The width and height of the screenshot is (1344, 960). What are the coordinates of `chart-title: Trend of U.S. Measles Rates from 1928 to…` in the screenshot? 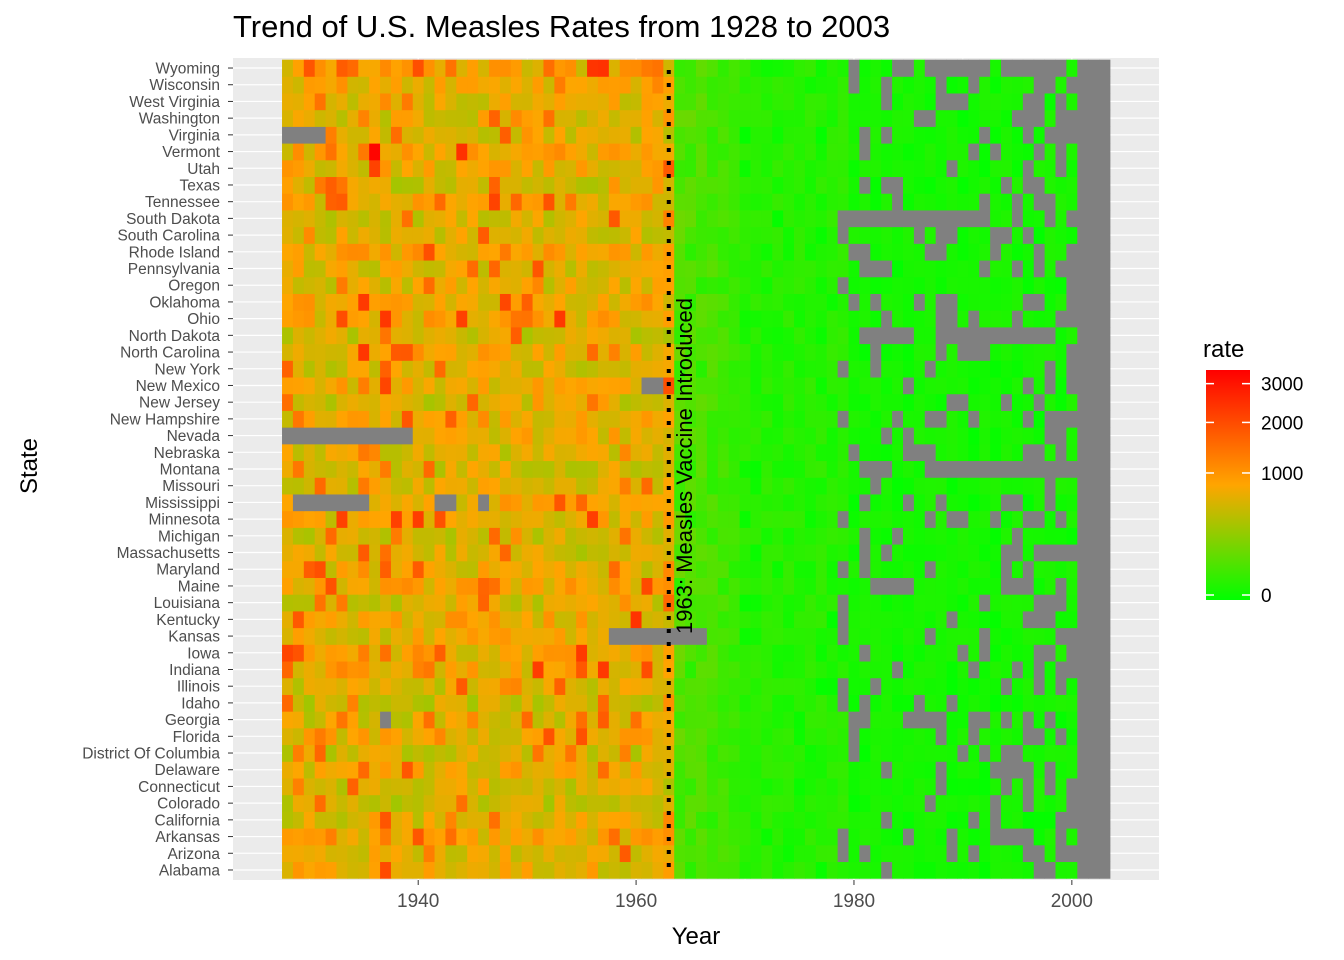 It's located at (562, 26).